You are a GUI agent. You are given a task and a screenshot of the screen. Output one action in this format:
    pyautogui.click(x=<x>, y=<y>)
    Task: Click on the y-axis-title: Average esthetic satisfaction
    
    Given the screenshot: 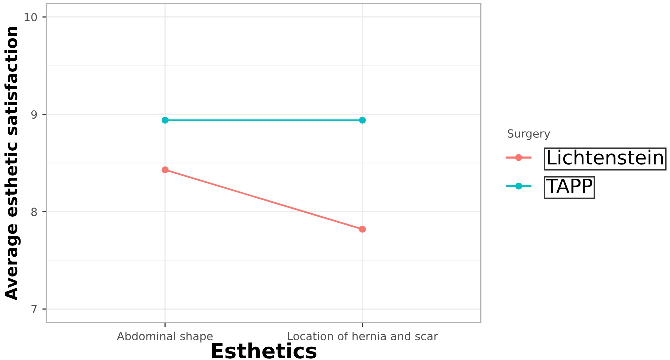 What is the action you would take?
    pyautogui.click(x=12, y=164)
    